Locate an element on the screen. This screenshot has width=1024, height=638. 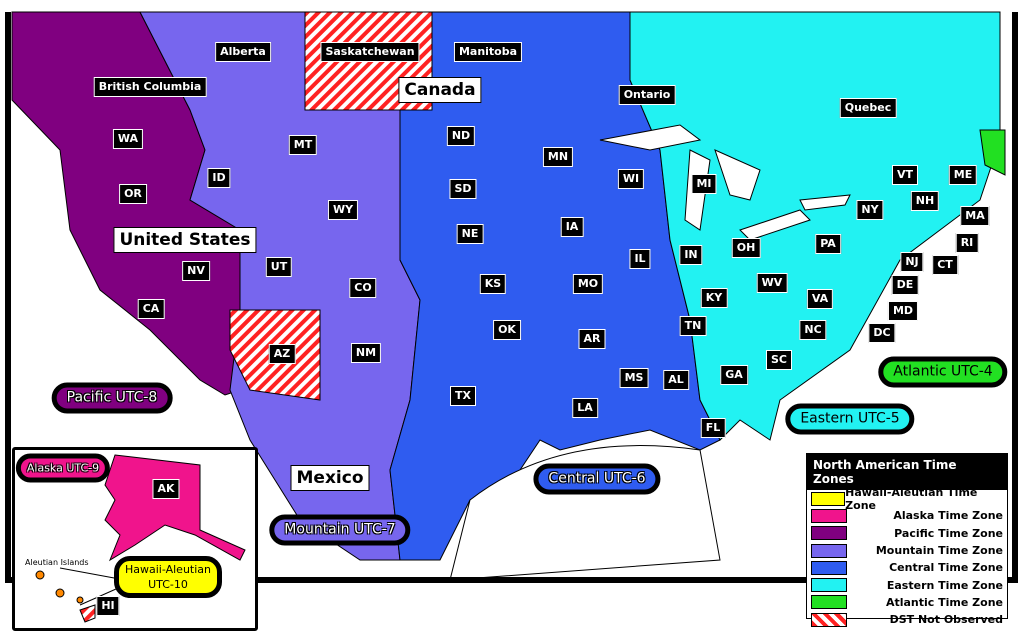
state-label-nj: NJ is located at coordinates (912, 262).